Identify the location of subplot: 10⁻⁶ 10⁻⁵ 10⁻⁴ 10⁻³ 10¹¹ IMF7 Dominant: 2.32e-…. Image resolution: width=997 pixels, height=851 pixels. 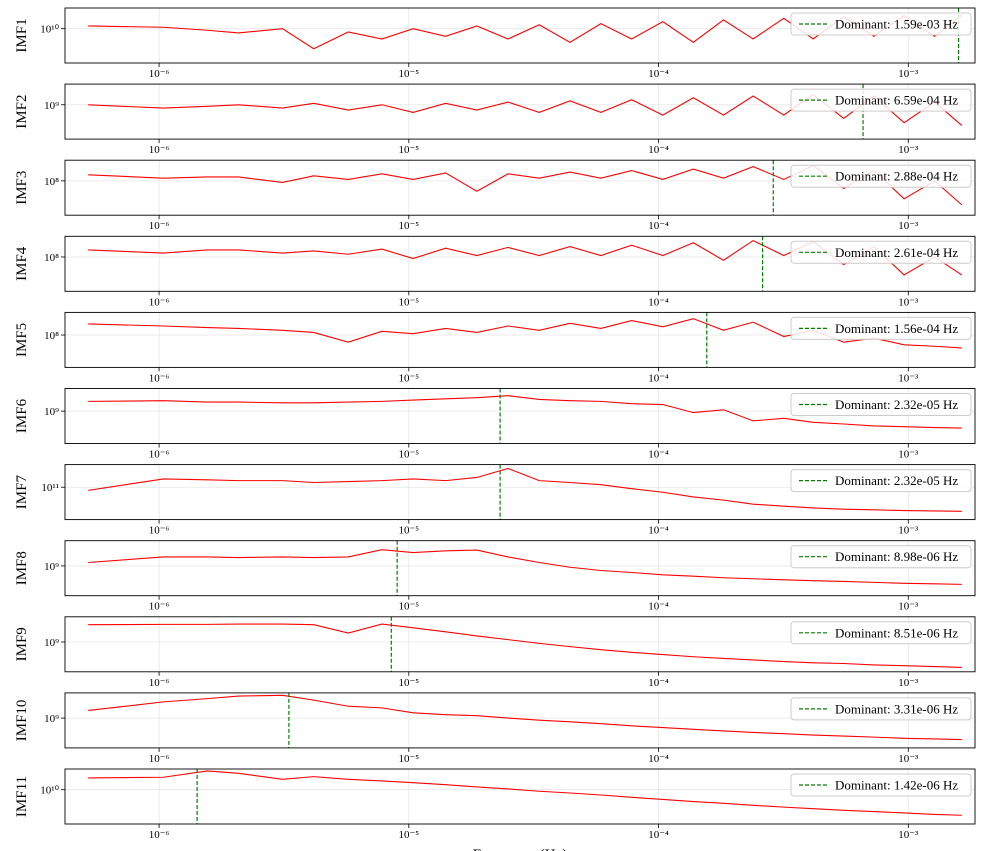
(495, 500).